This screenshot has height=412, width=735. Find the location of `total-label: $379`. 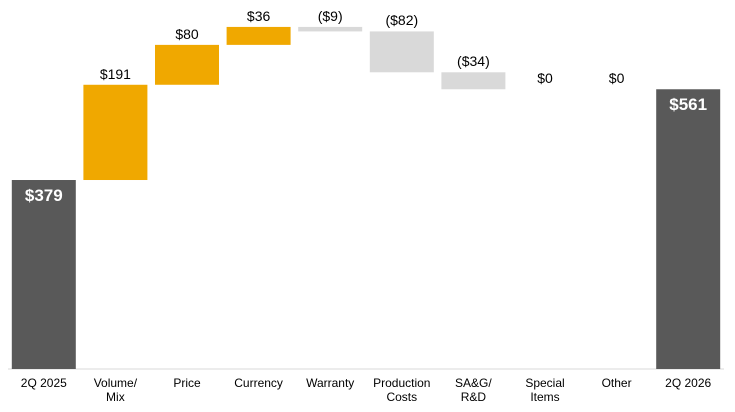

total-label: $379 is located at coordinates (43, 195).